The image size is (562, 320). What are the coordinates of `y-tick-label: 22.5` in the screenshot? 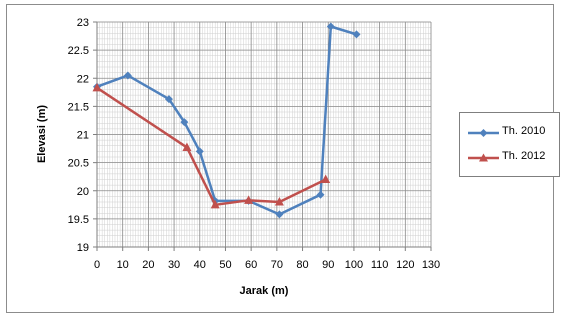 It's located at (78, 51).